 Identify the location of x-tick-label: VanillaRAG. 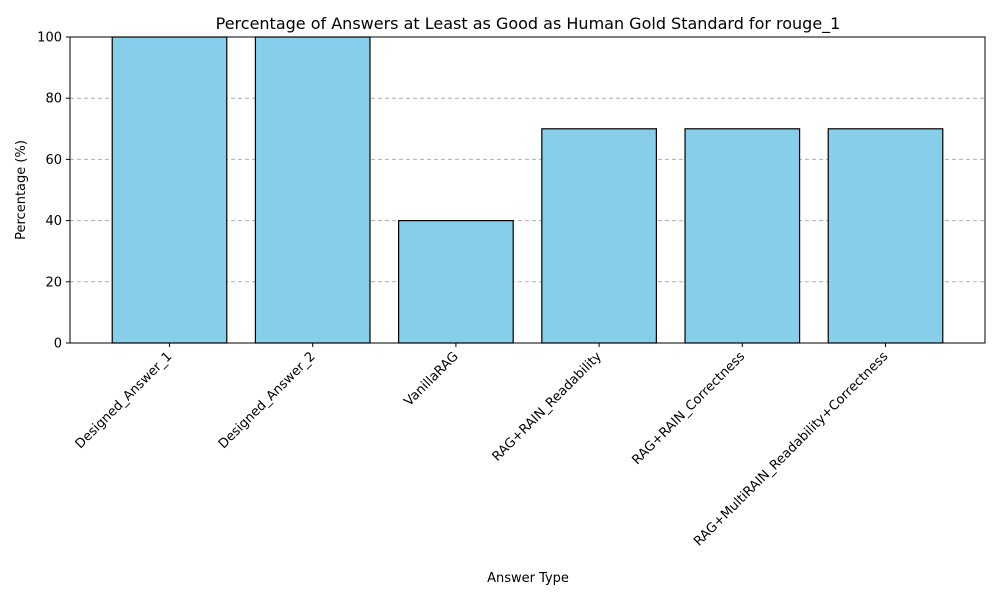
(432, 379).